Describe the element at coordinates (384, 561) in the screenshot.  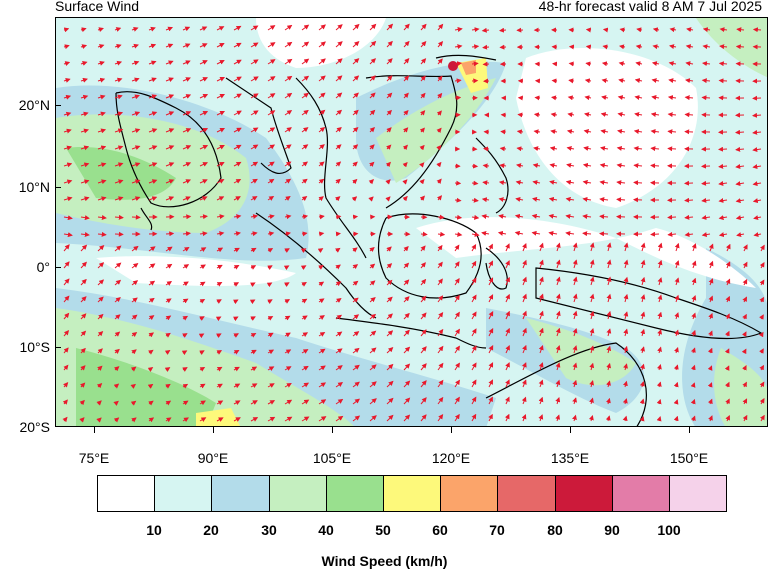
I see `legend-title: Wind Speed (km/h)` at that location.